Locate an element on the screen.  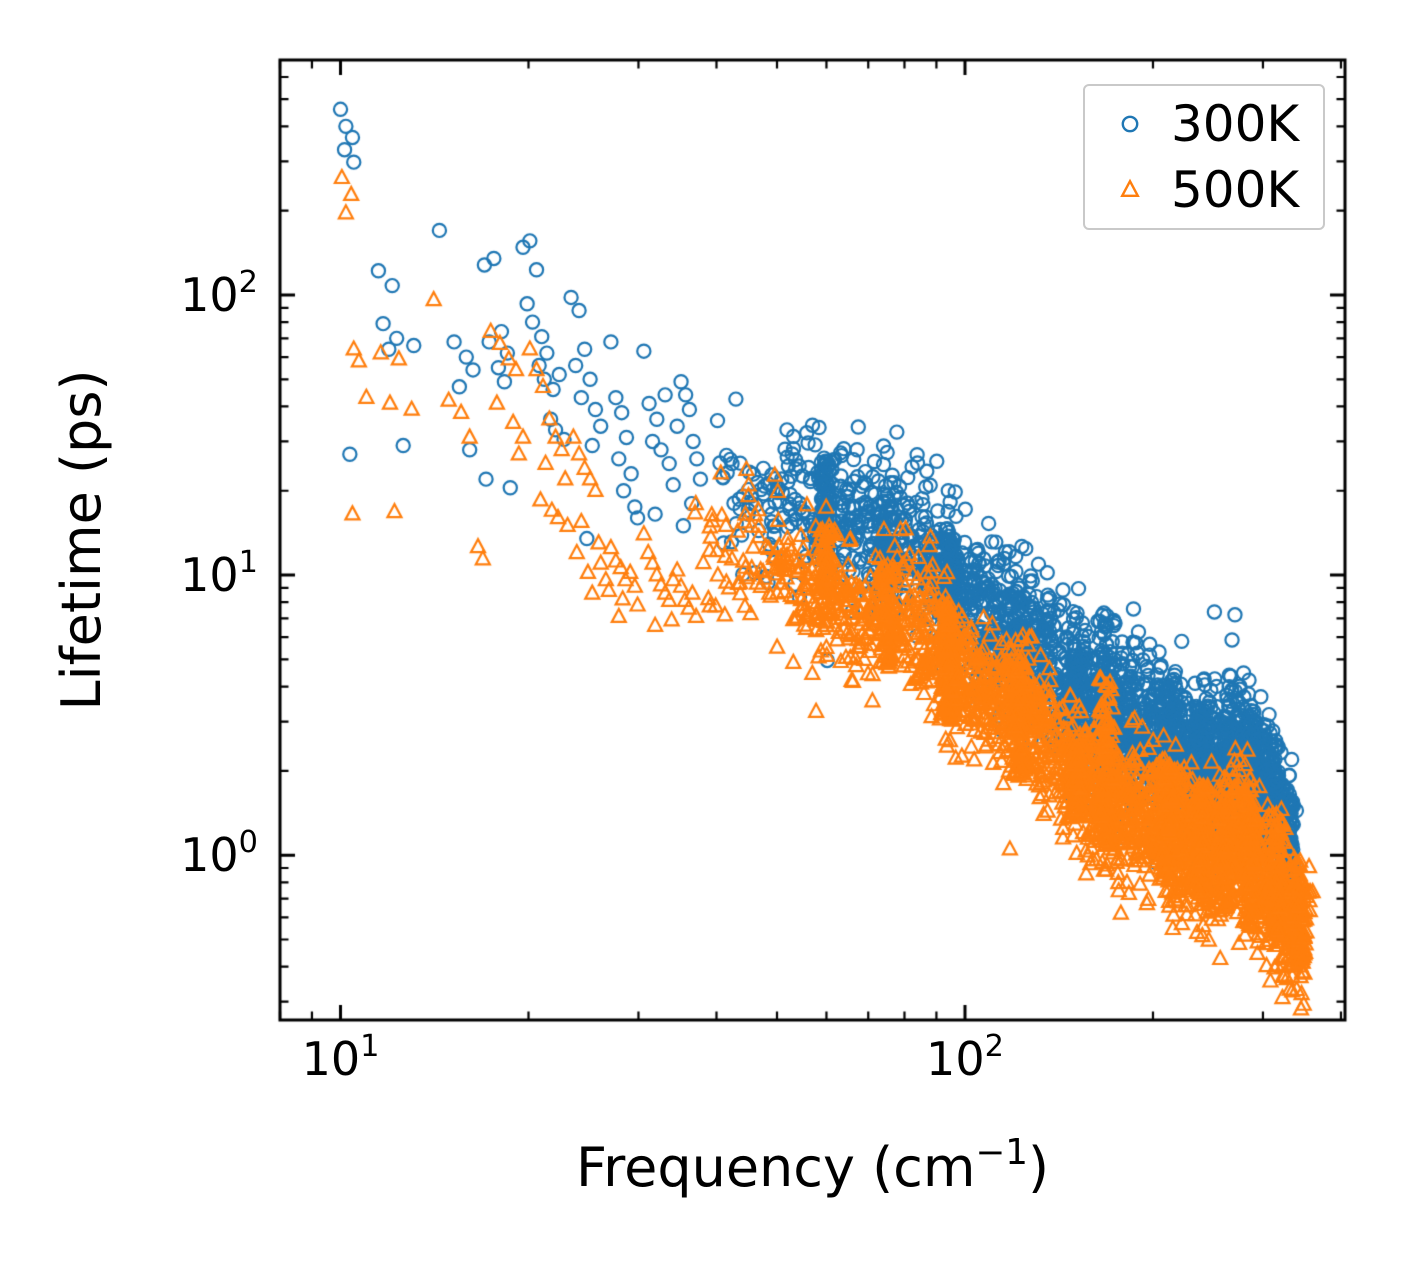
x-axis-label-text: Frequency (cm is located at coordinates (775, 1167).